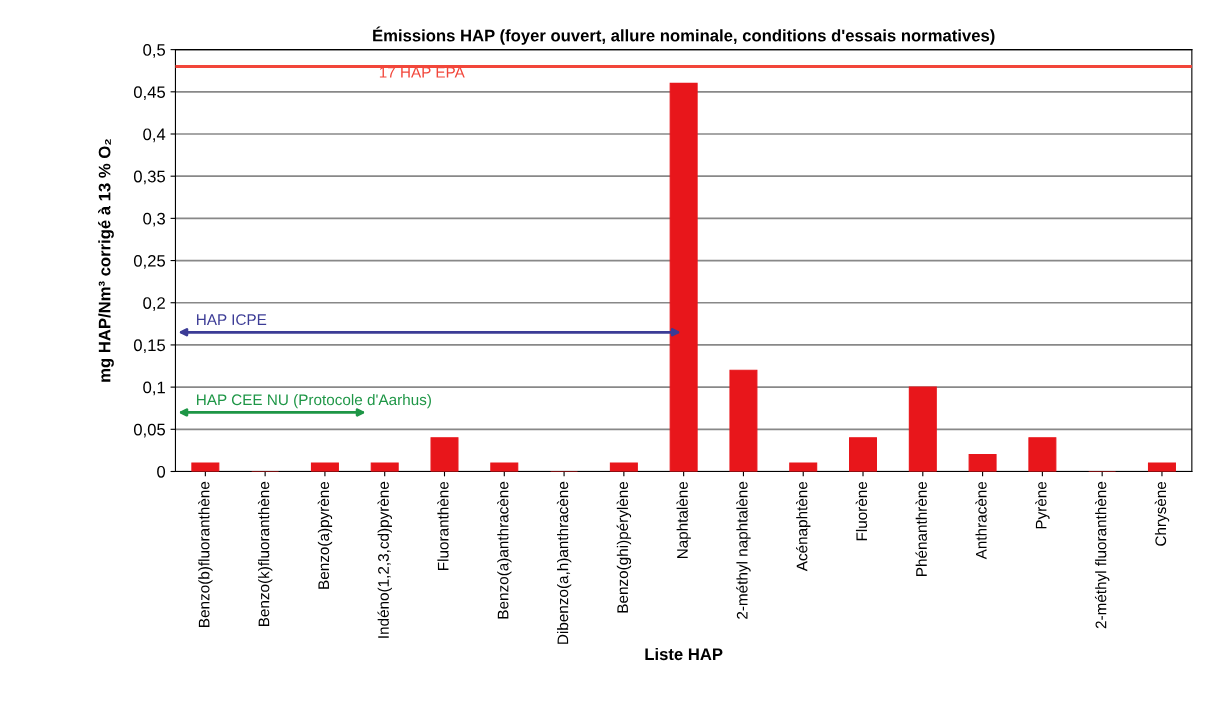  I want to click on chart-title: Émissions HAP (foyer ouvert, allure nominale, conditions d'essais normatives), so click(684, 35).